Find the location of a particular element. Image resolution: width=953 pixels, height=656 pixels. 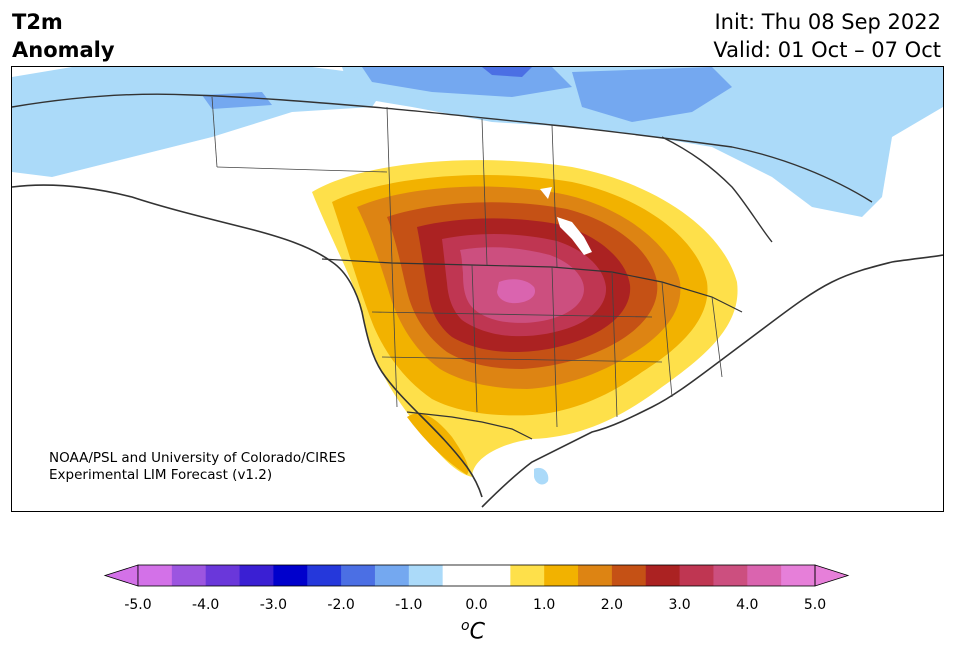

colorbar-svg is located at coordinates (476, 575).